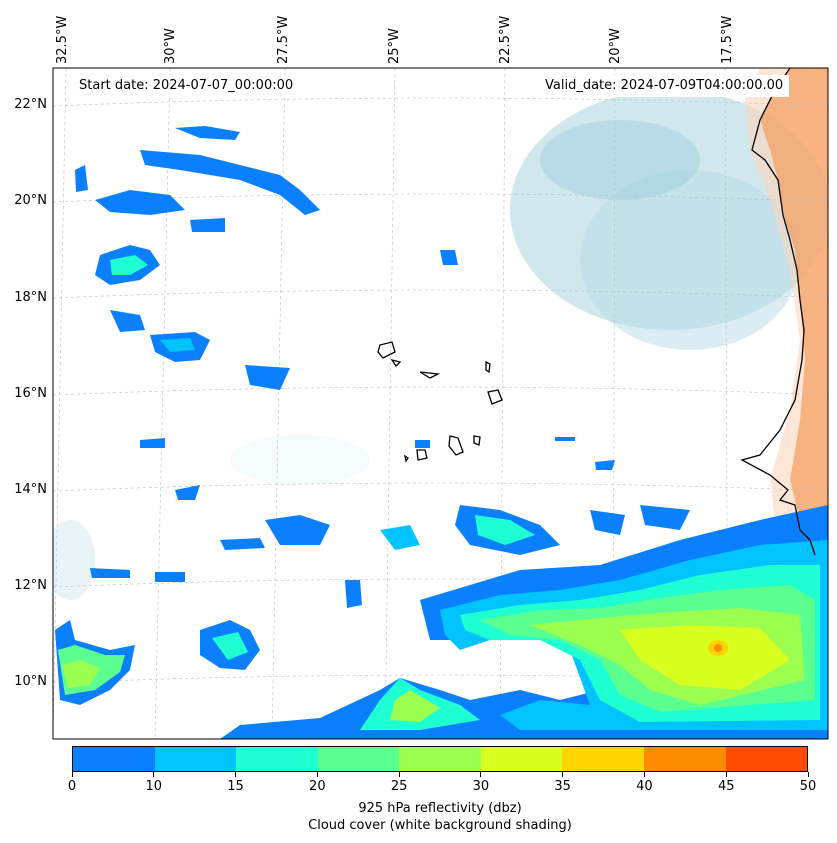  What do you see at coordinates (30, 104) in the screenshot?
I see `lat-label-22n: 22°N` at bounding box center [30, 104].